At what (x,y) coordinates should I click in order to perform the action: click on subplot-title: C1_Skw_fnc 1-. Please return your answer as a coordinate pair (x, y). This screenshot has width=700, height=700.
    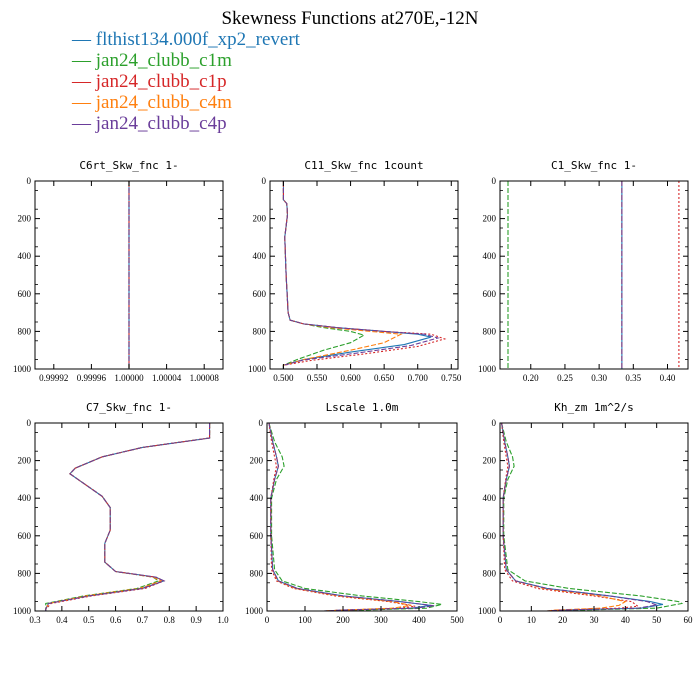
    Looking at the image, I should click on (594, 165).